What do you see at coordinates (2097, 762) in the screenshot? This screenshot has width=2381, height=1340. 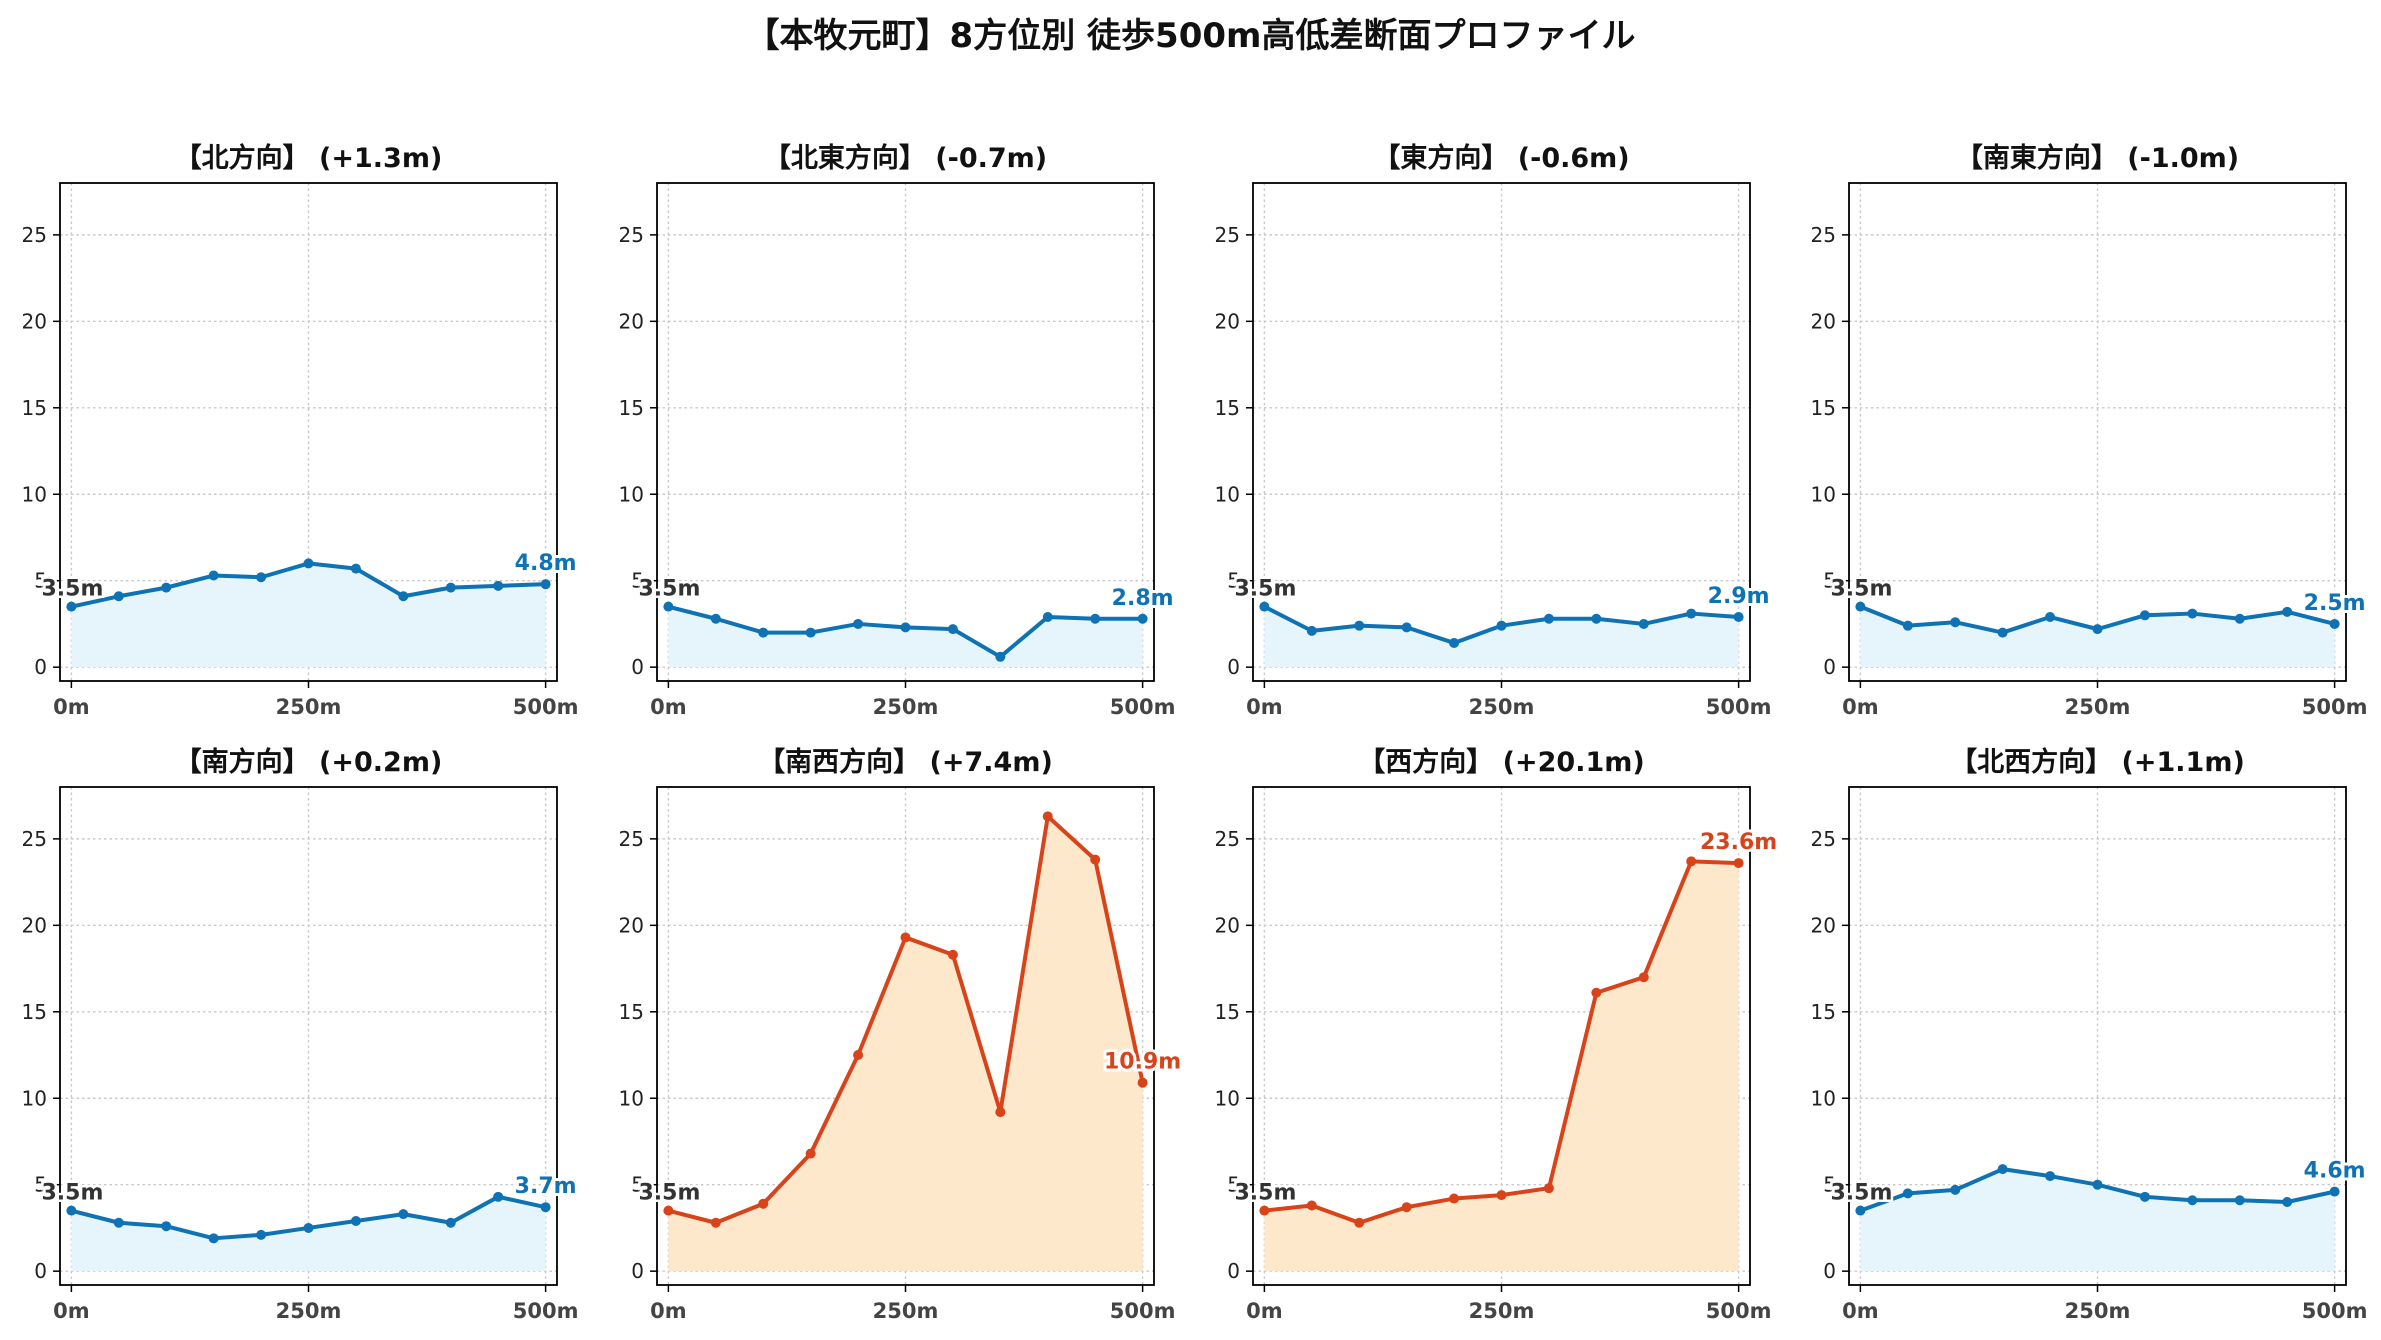 I see `chart-title: 【北西方向】 (+1.1m)` at bounding box center [2097, 762].